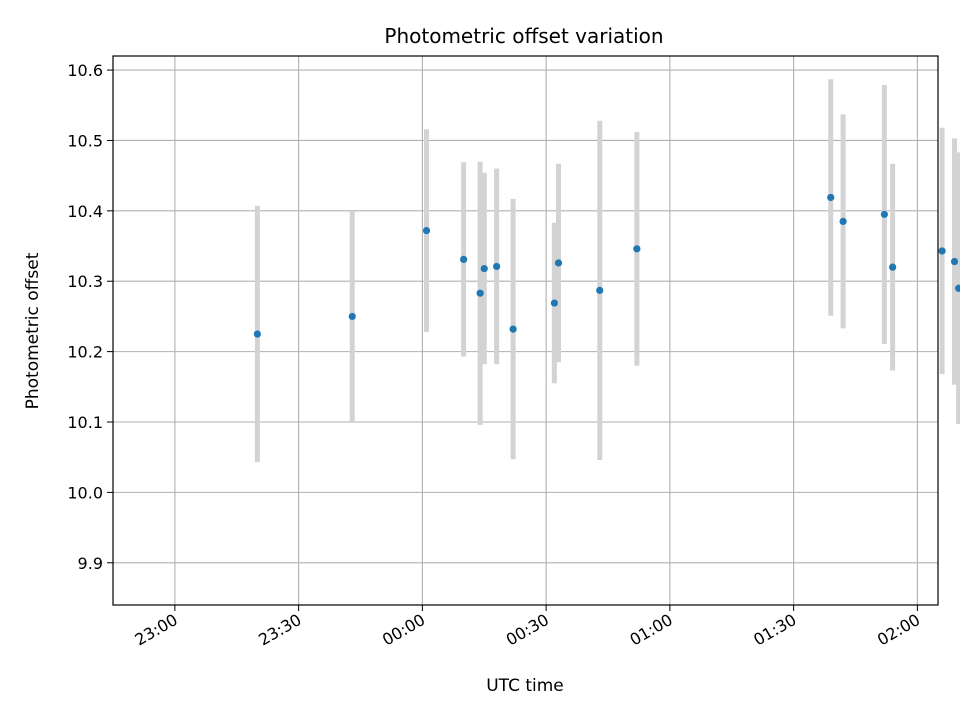  I want to click on x-tick-label: 00:00, so click(403, 630).